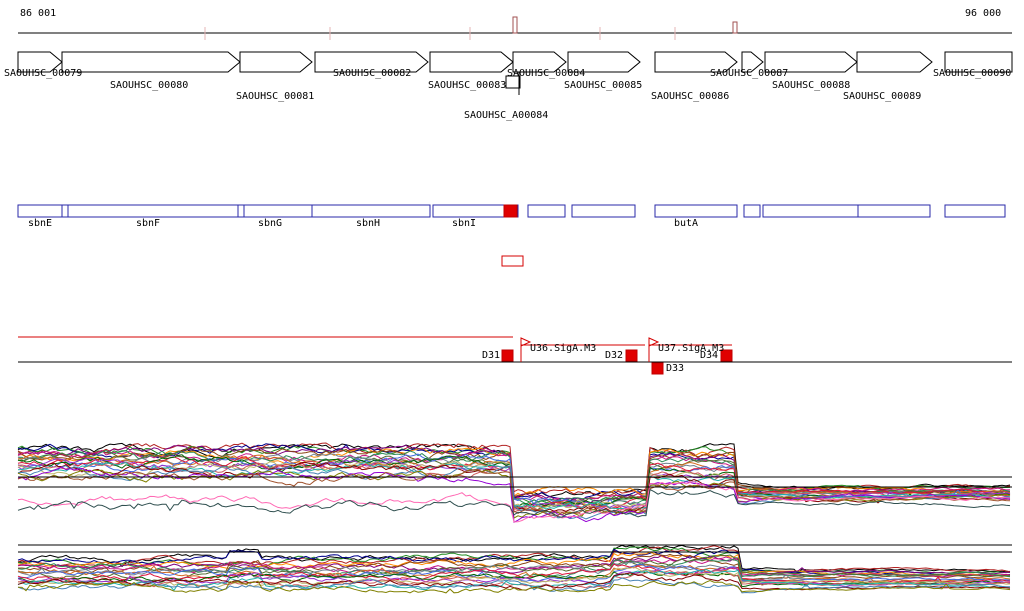  Describe the element at coordinates (270, 223) in the screenshot. I see `operon-label: sbnG` at that location.